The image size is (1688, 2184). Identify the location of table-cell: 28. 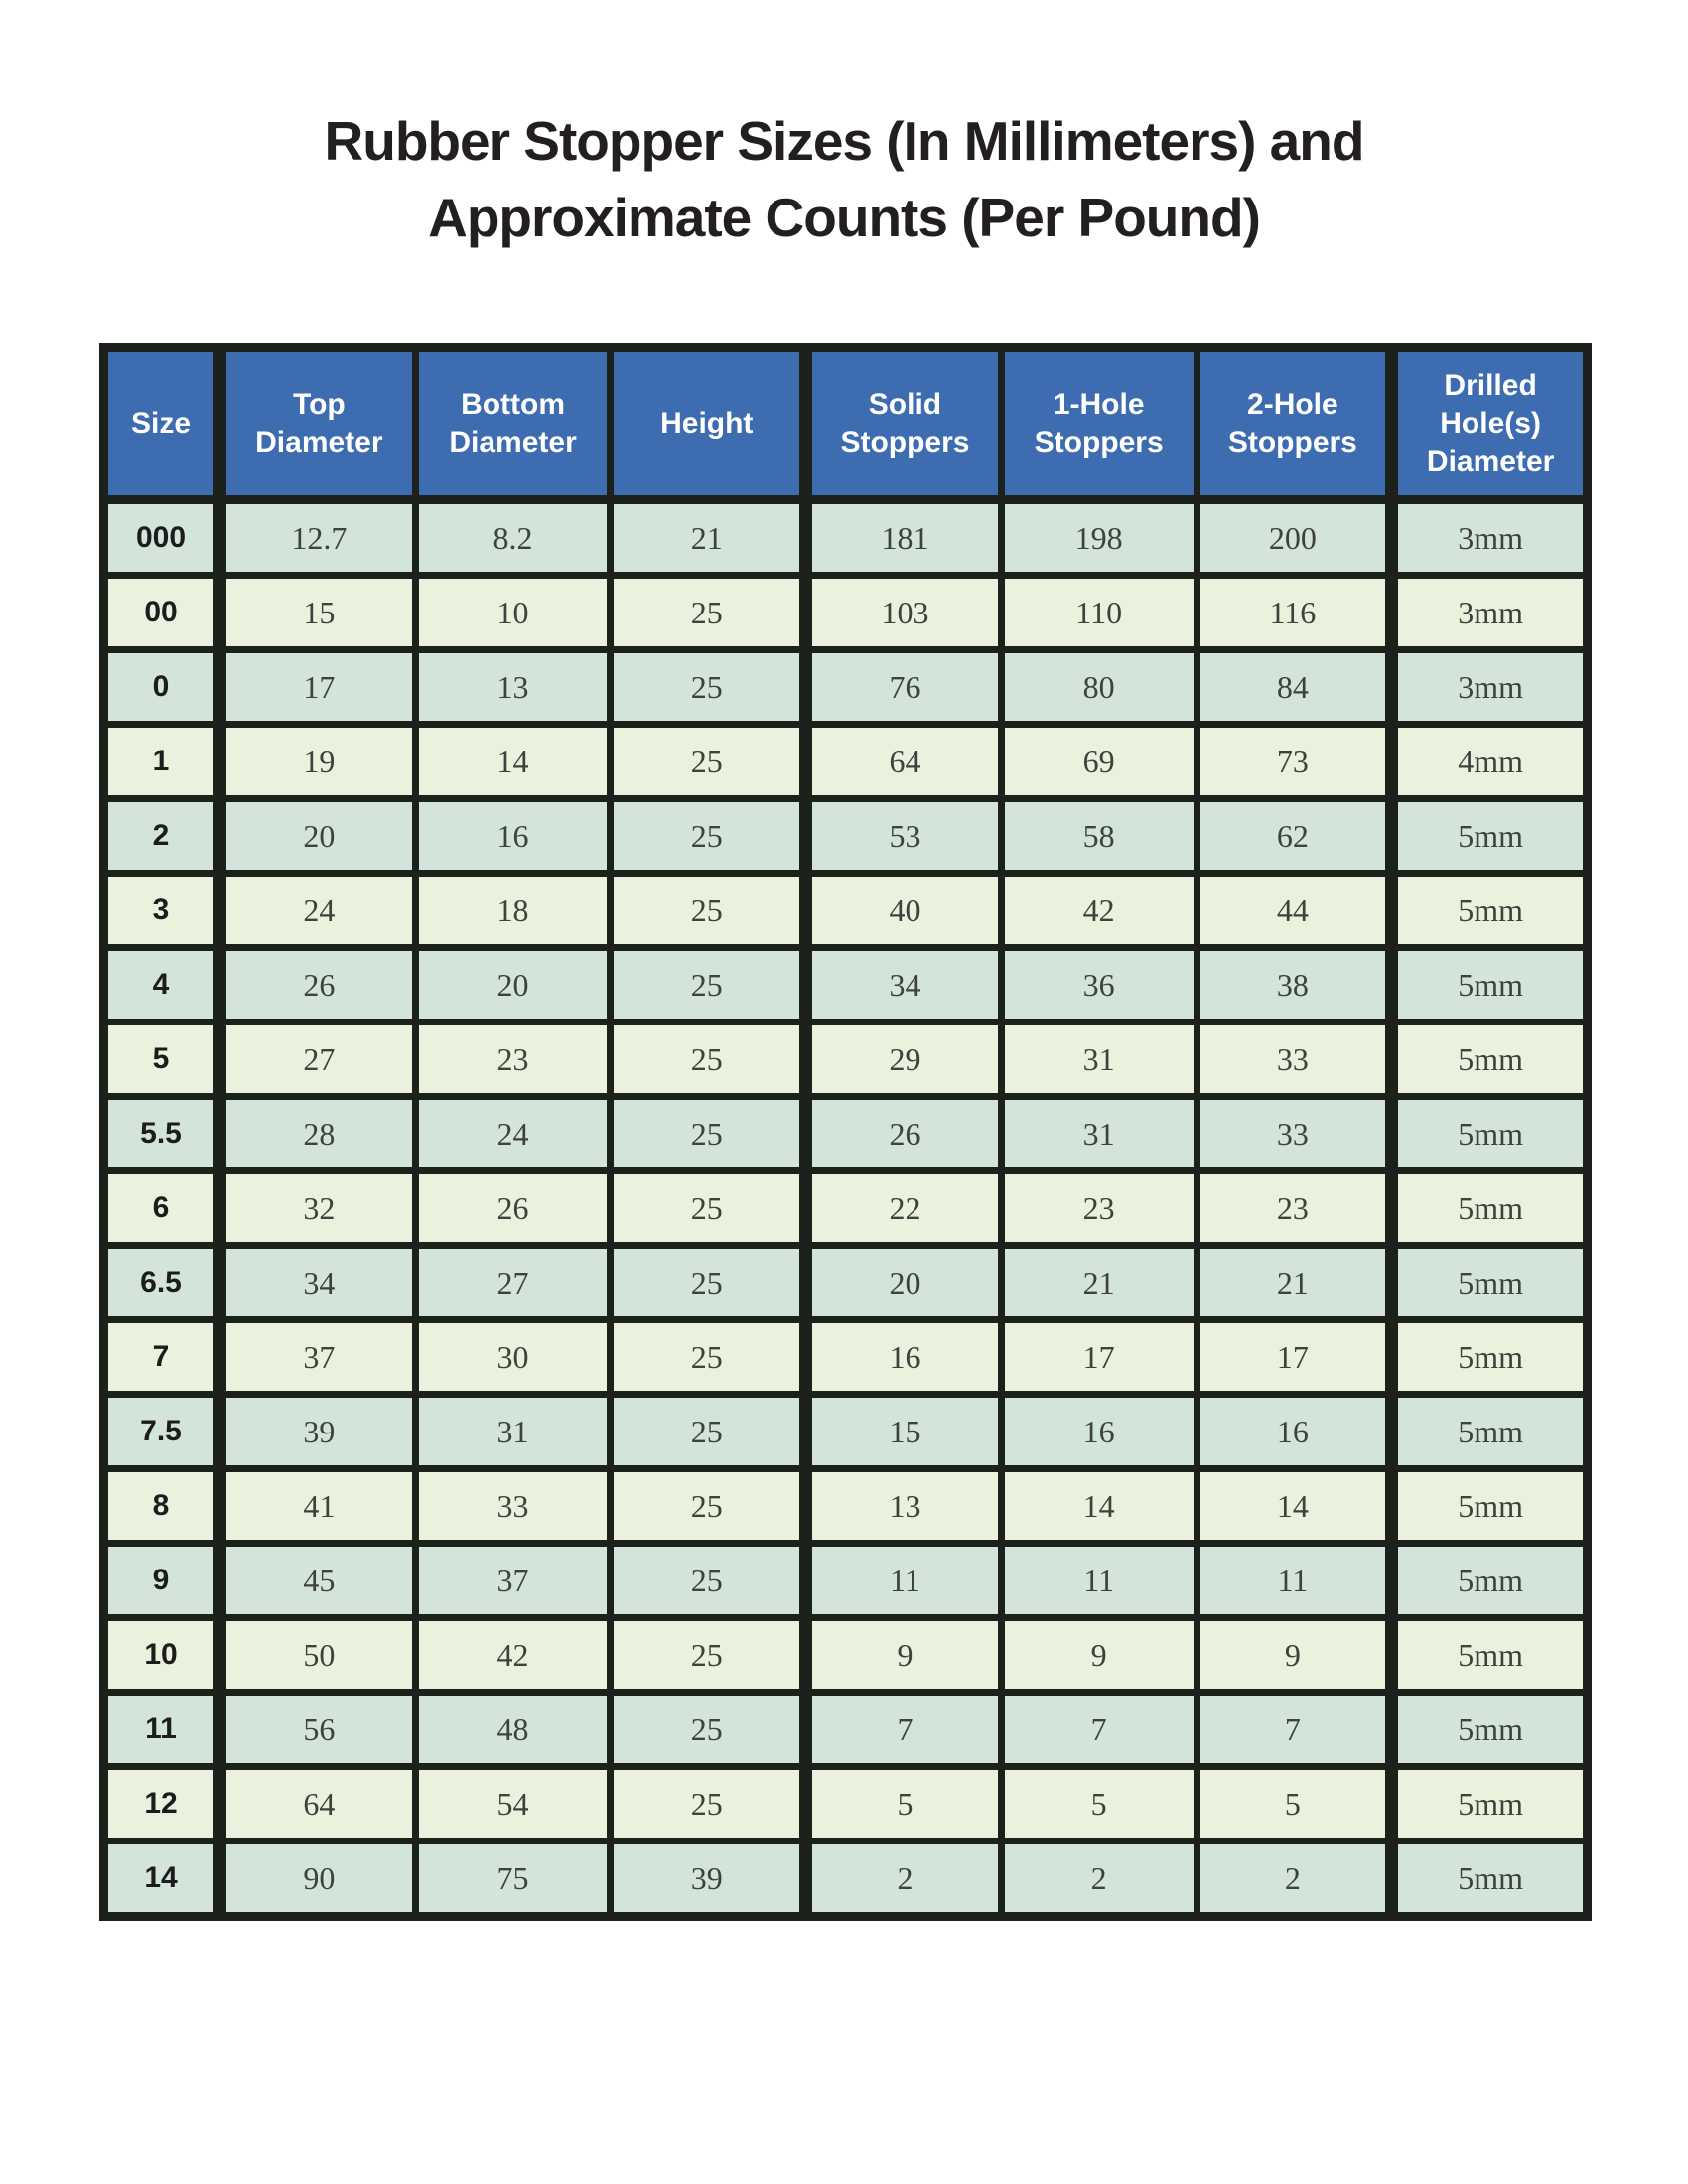
(317, 1133).